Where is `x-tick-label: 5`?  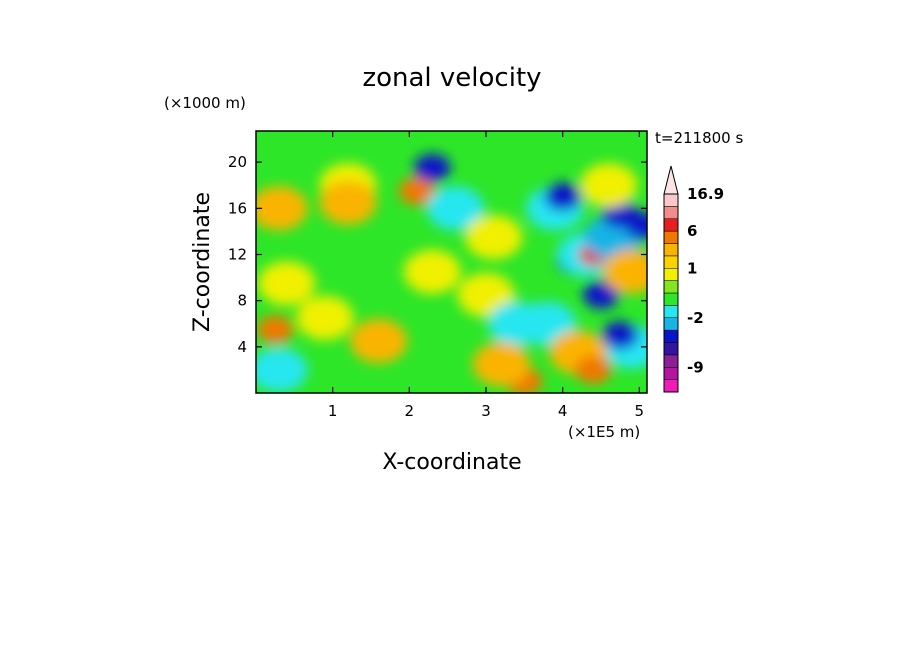 x-tick-label: 5 is located at coordinates (640, 411).